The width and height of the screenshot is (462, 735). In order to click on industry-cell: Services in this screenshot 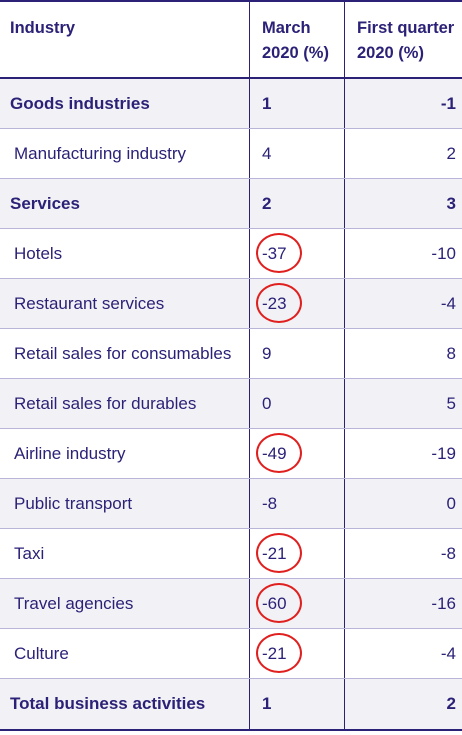, I will do `click(125, 203)`.